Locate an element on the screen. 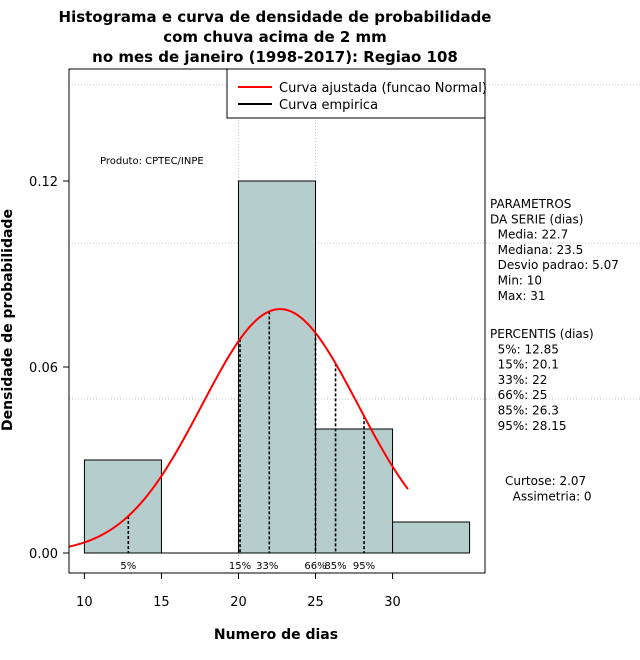 This screenshot has height=660, width=640. parameter-line: Min: 10 is located at coordinates (516, 281).